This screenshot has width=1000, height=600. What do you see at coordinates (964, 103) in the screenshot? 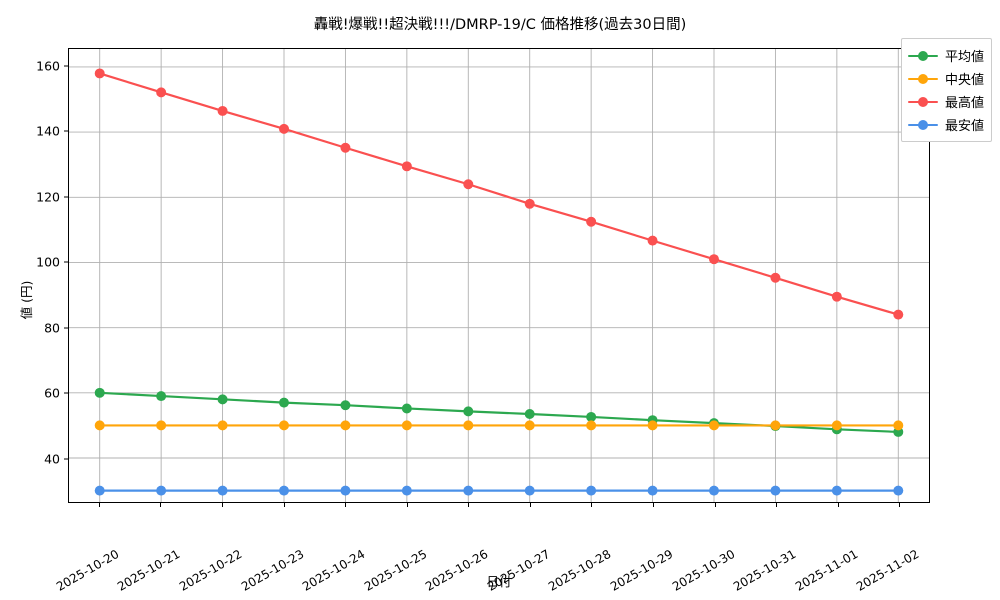
I see `legend-label: 最高値` at bounding box center [964, 103].